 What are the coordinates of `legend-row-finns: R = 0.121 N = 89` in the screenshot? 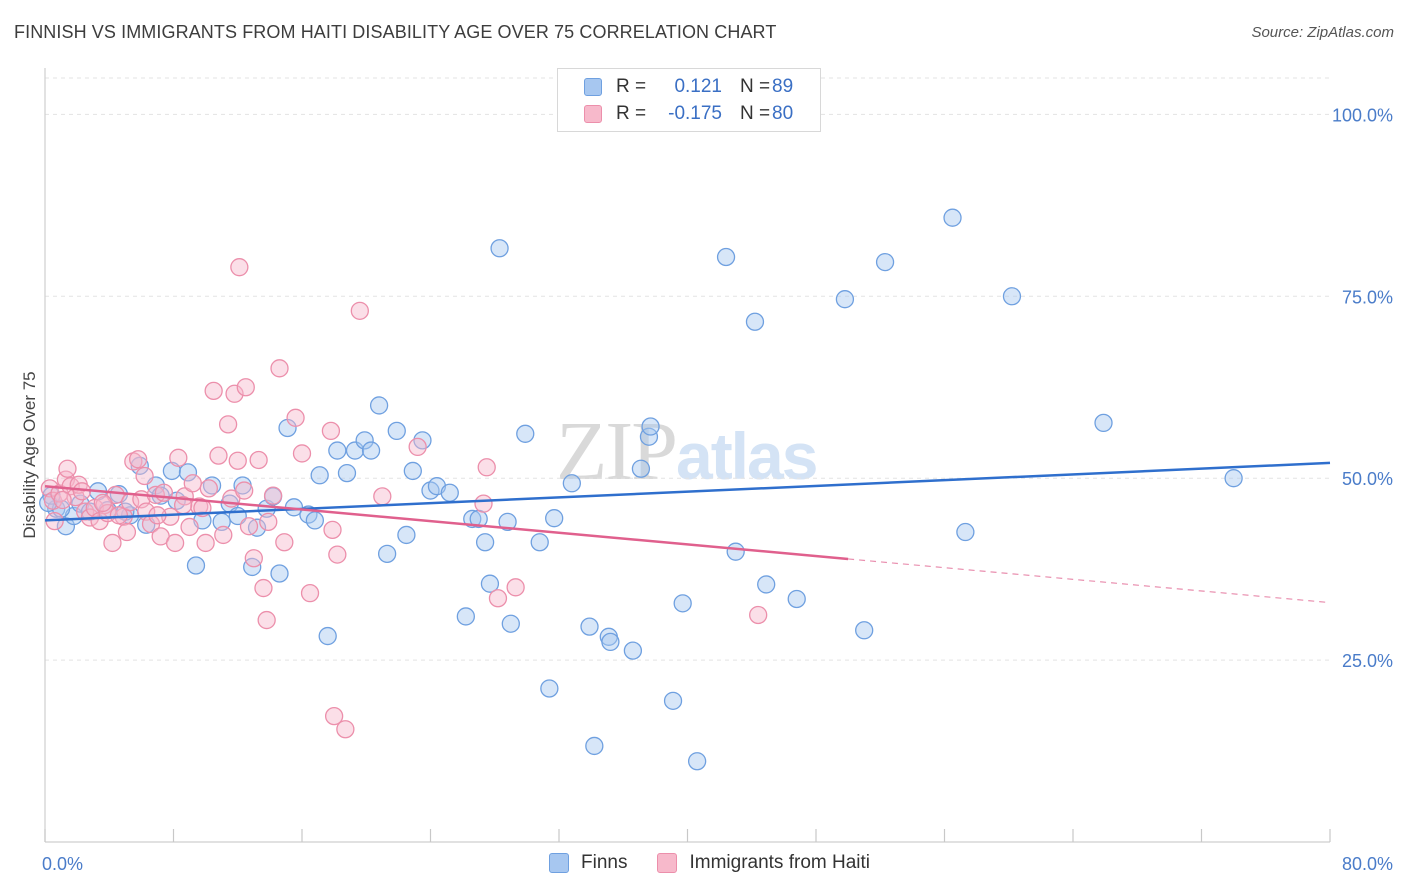 It's located at (688, 87).